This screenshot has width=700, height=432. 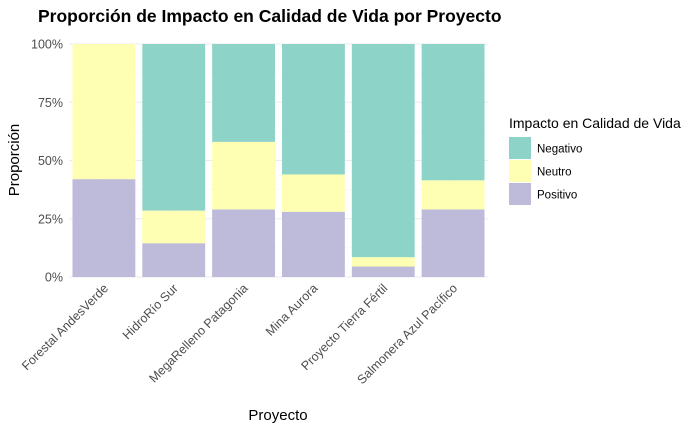 I want to click on legend-title: Impacto en Calidad de Vida, so click(x=595, y=123).